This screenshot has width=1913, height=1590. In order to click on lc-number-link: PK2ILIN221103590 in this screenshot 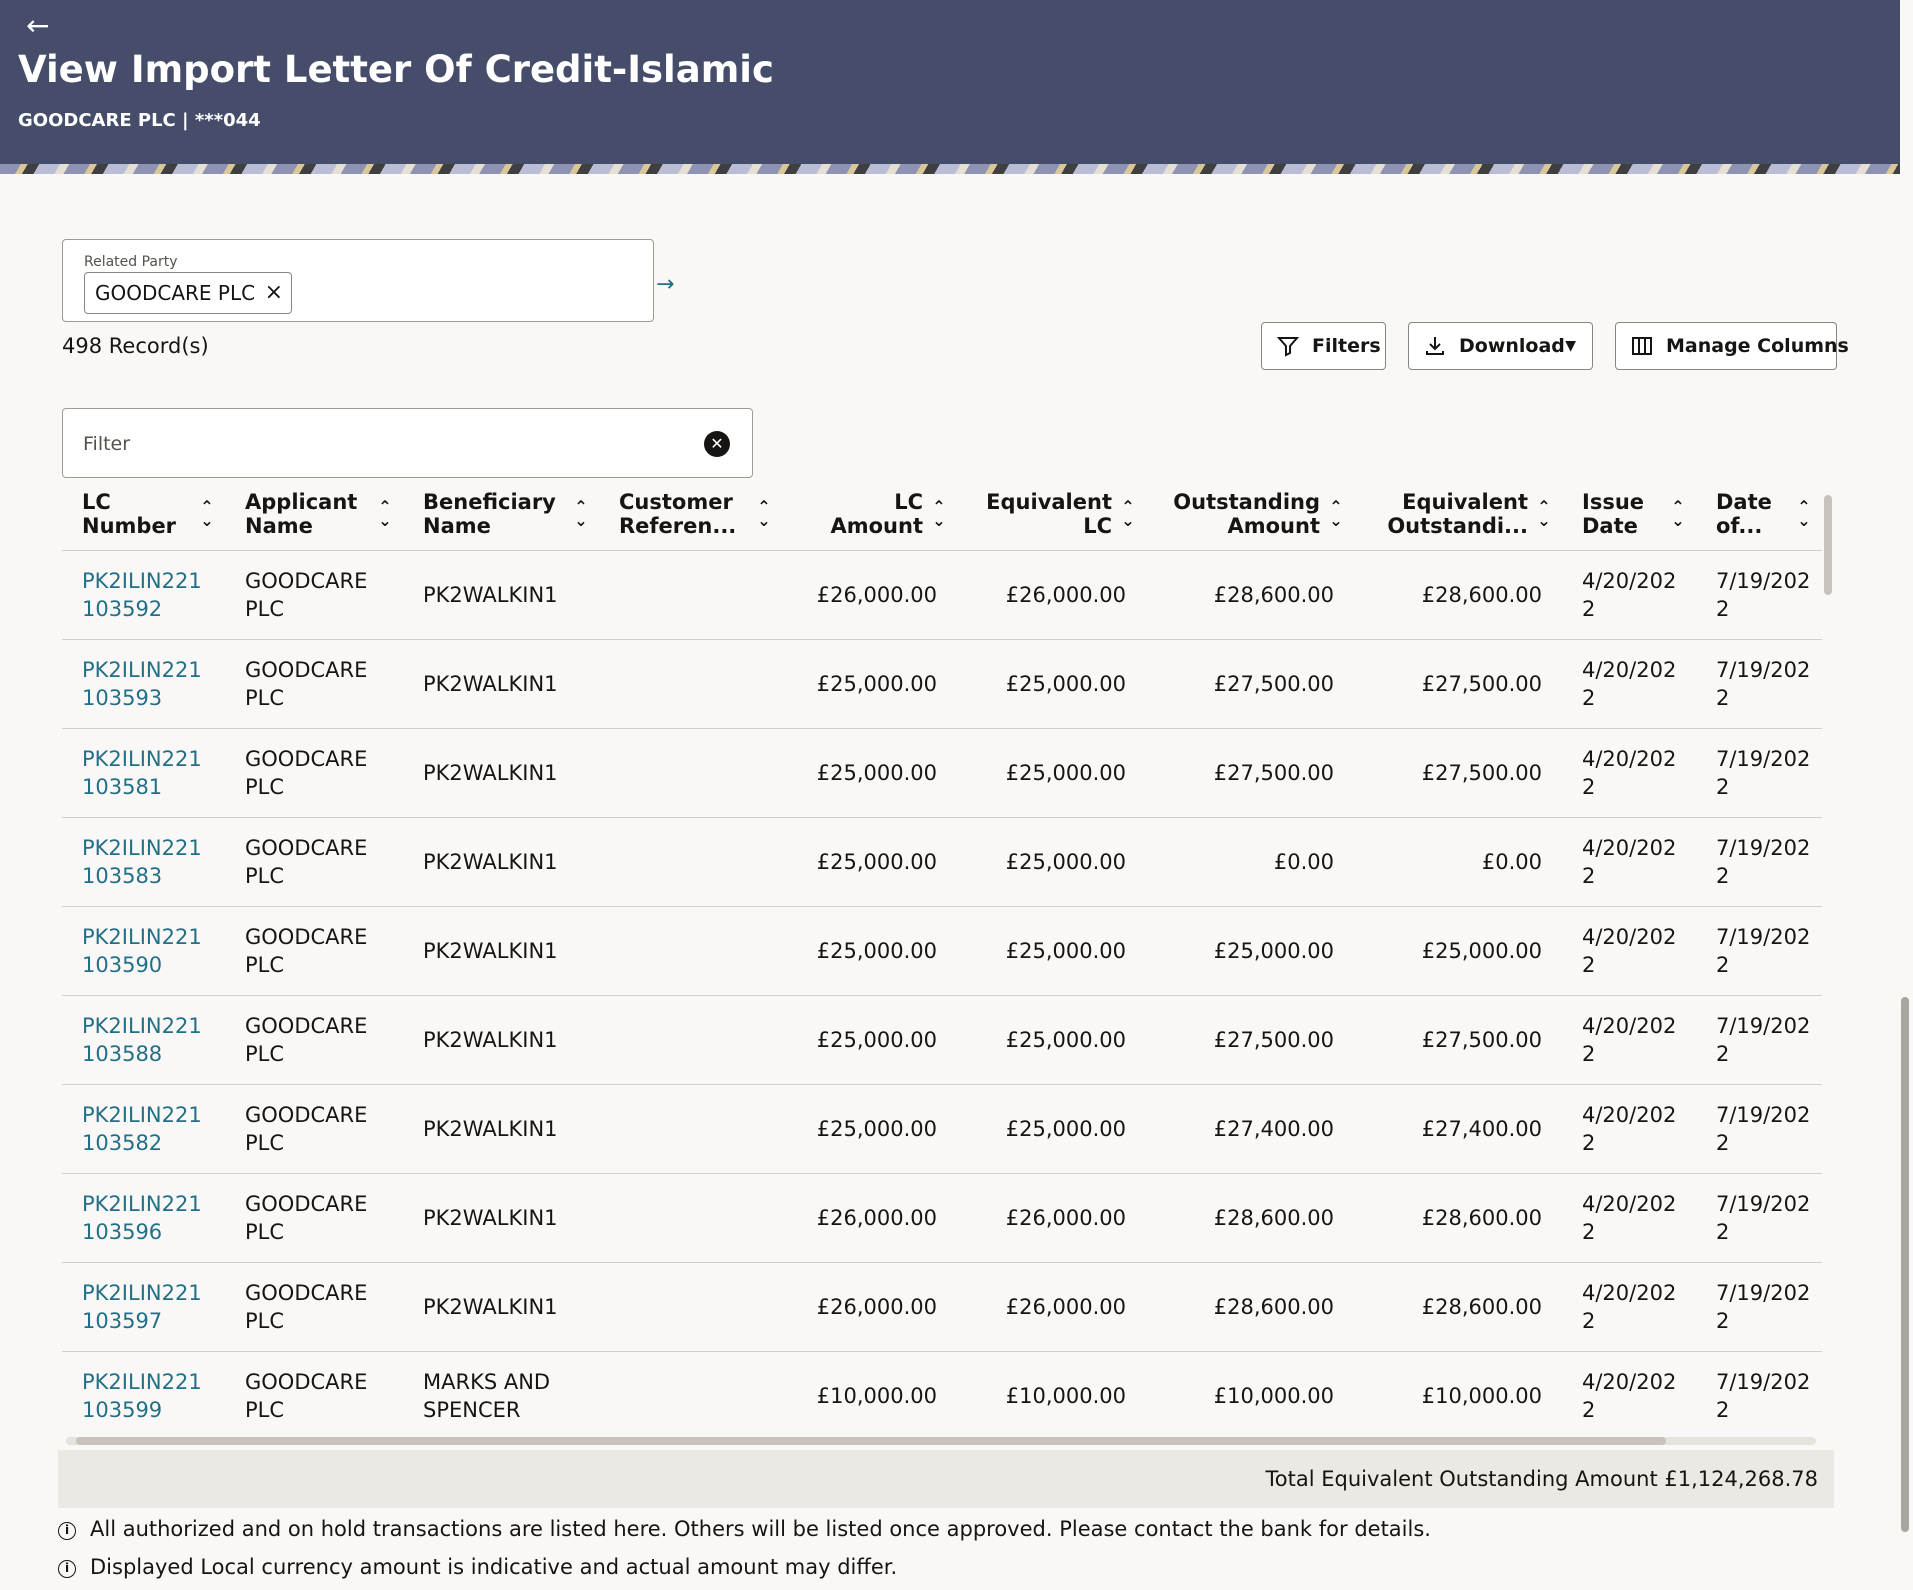, I will do `click(142, 950)`.